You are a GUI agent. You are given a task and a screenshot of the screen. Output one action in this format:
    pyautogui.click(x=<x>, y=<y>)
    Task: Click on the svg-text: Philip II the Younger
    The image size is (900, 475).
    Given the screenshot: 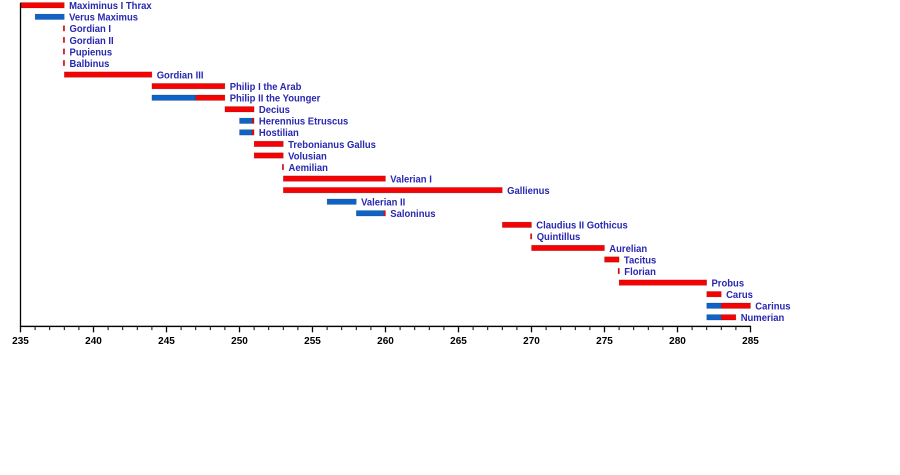 What is the action you would take?
    pyautogui.click(x=275, y=99)
    